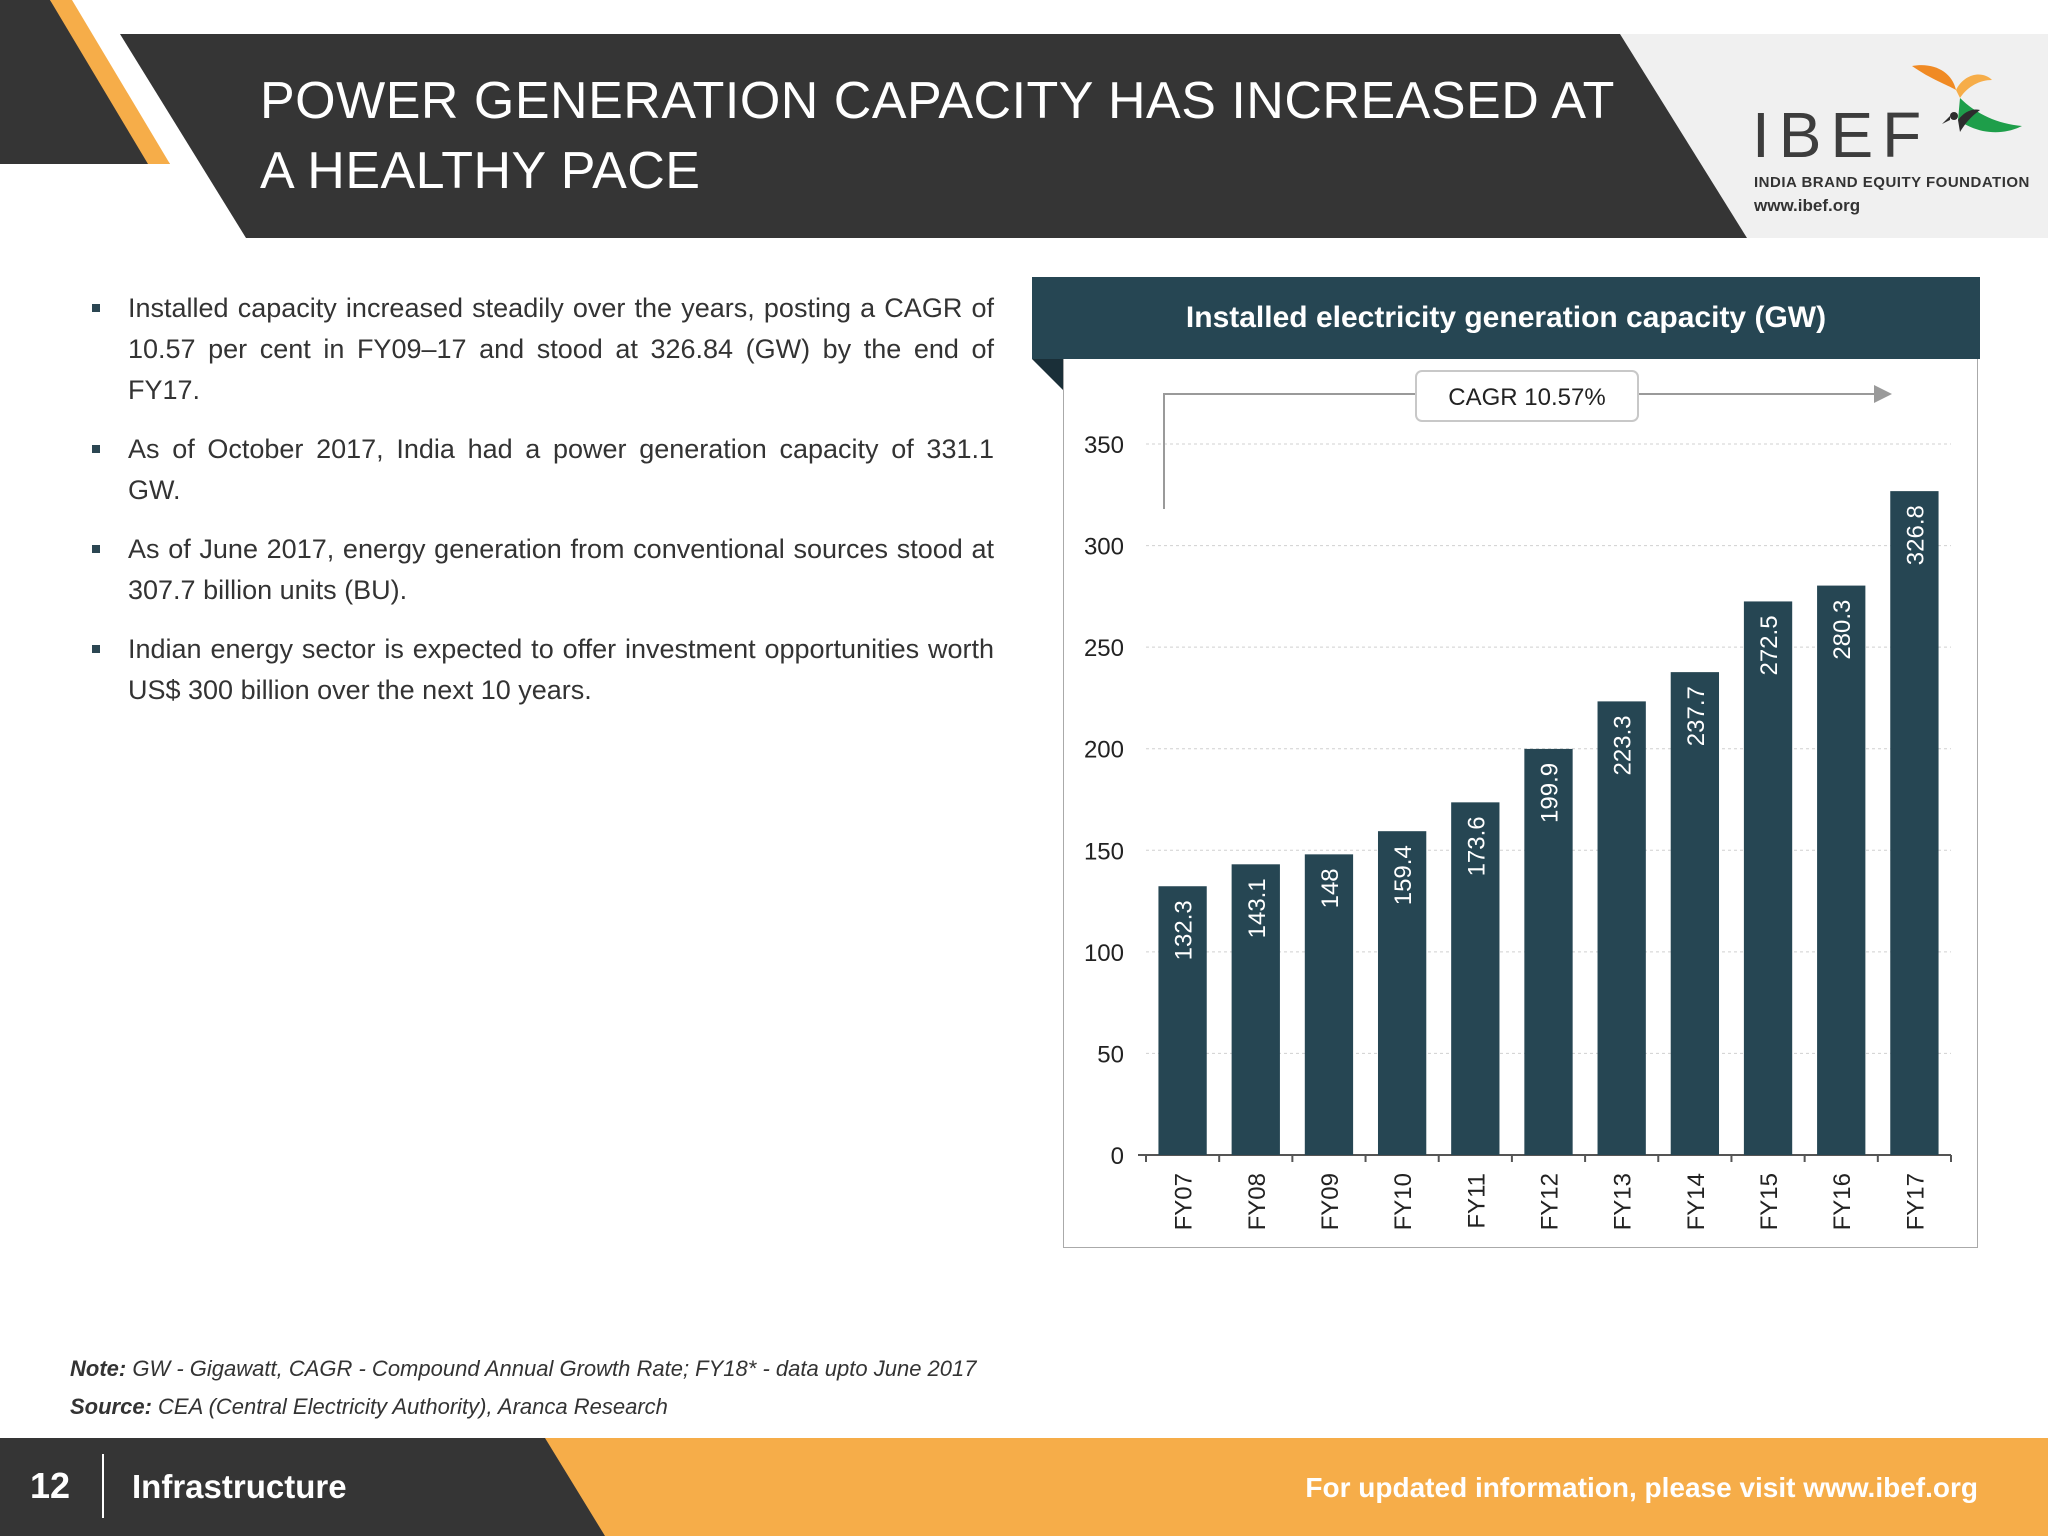 Image resolution: width=2048 pixels, height=1536 pixels. What do you see at coordinates (1184, 930) in the screenshot?
I see `bar-value-label: 132.3` at bounding box center [1184, 930].